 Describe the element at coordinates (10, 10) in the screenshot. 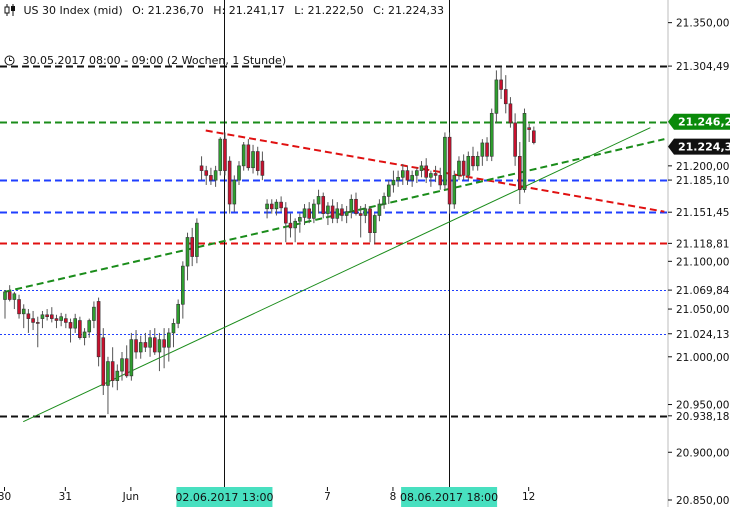

I see `candlestick-icon` at that location.